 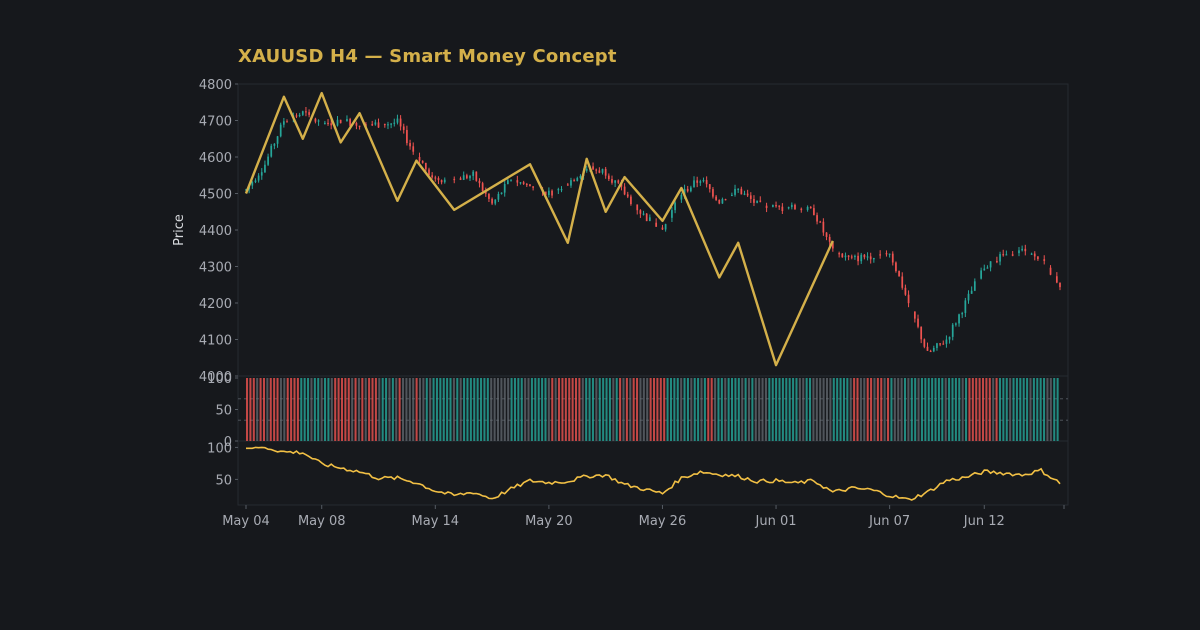 What do you see at coordinates (663, 521) in the screenshot?
I see `x-tick-label: May 26` at bounding box center [663, 521].